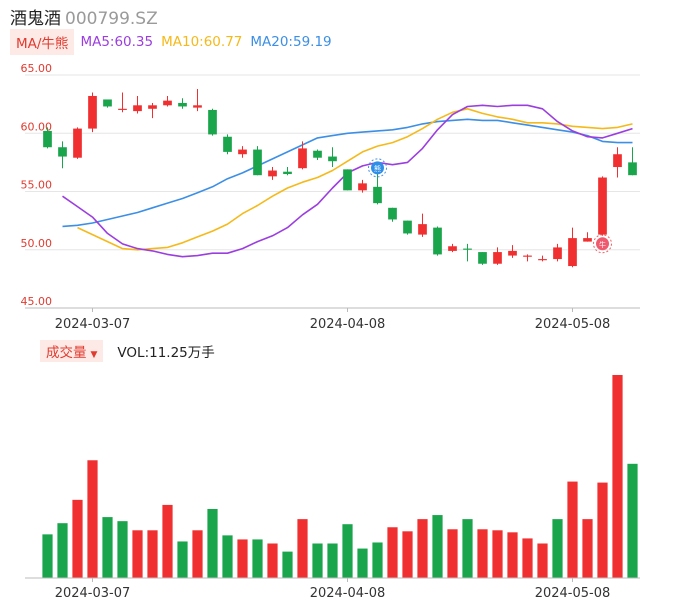  I want to click on price-x-axis: 2024-03-07 2024-04-08 2024-05-08, so click(333, 320).